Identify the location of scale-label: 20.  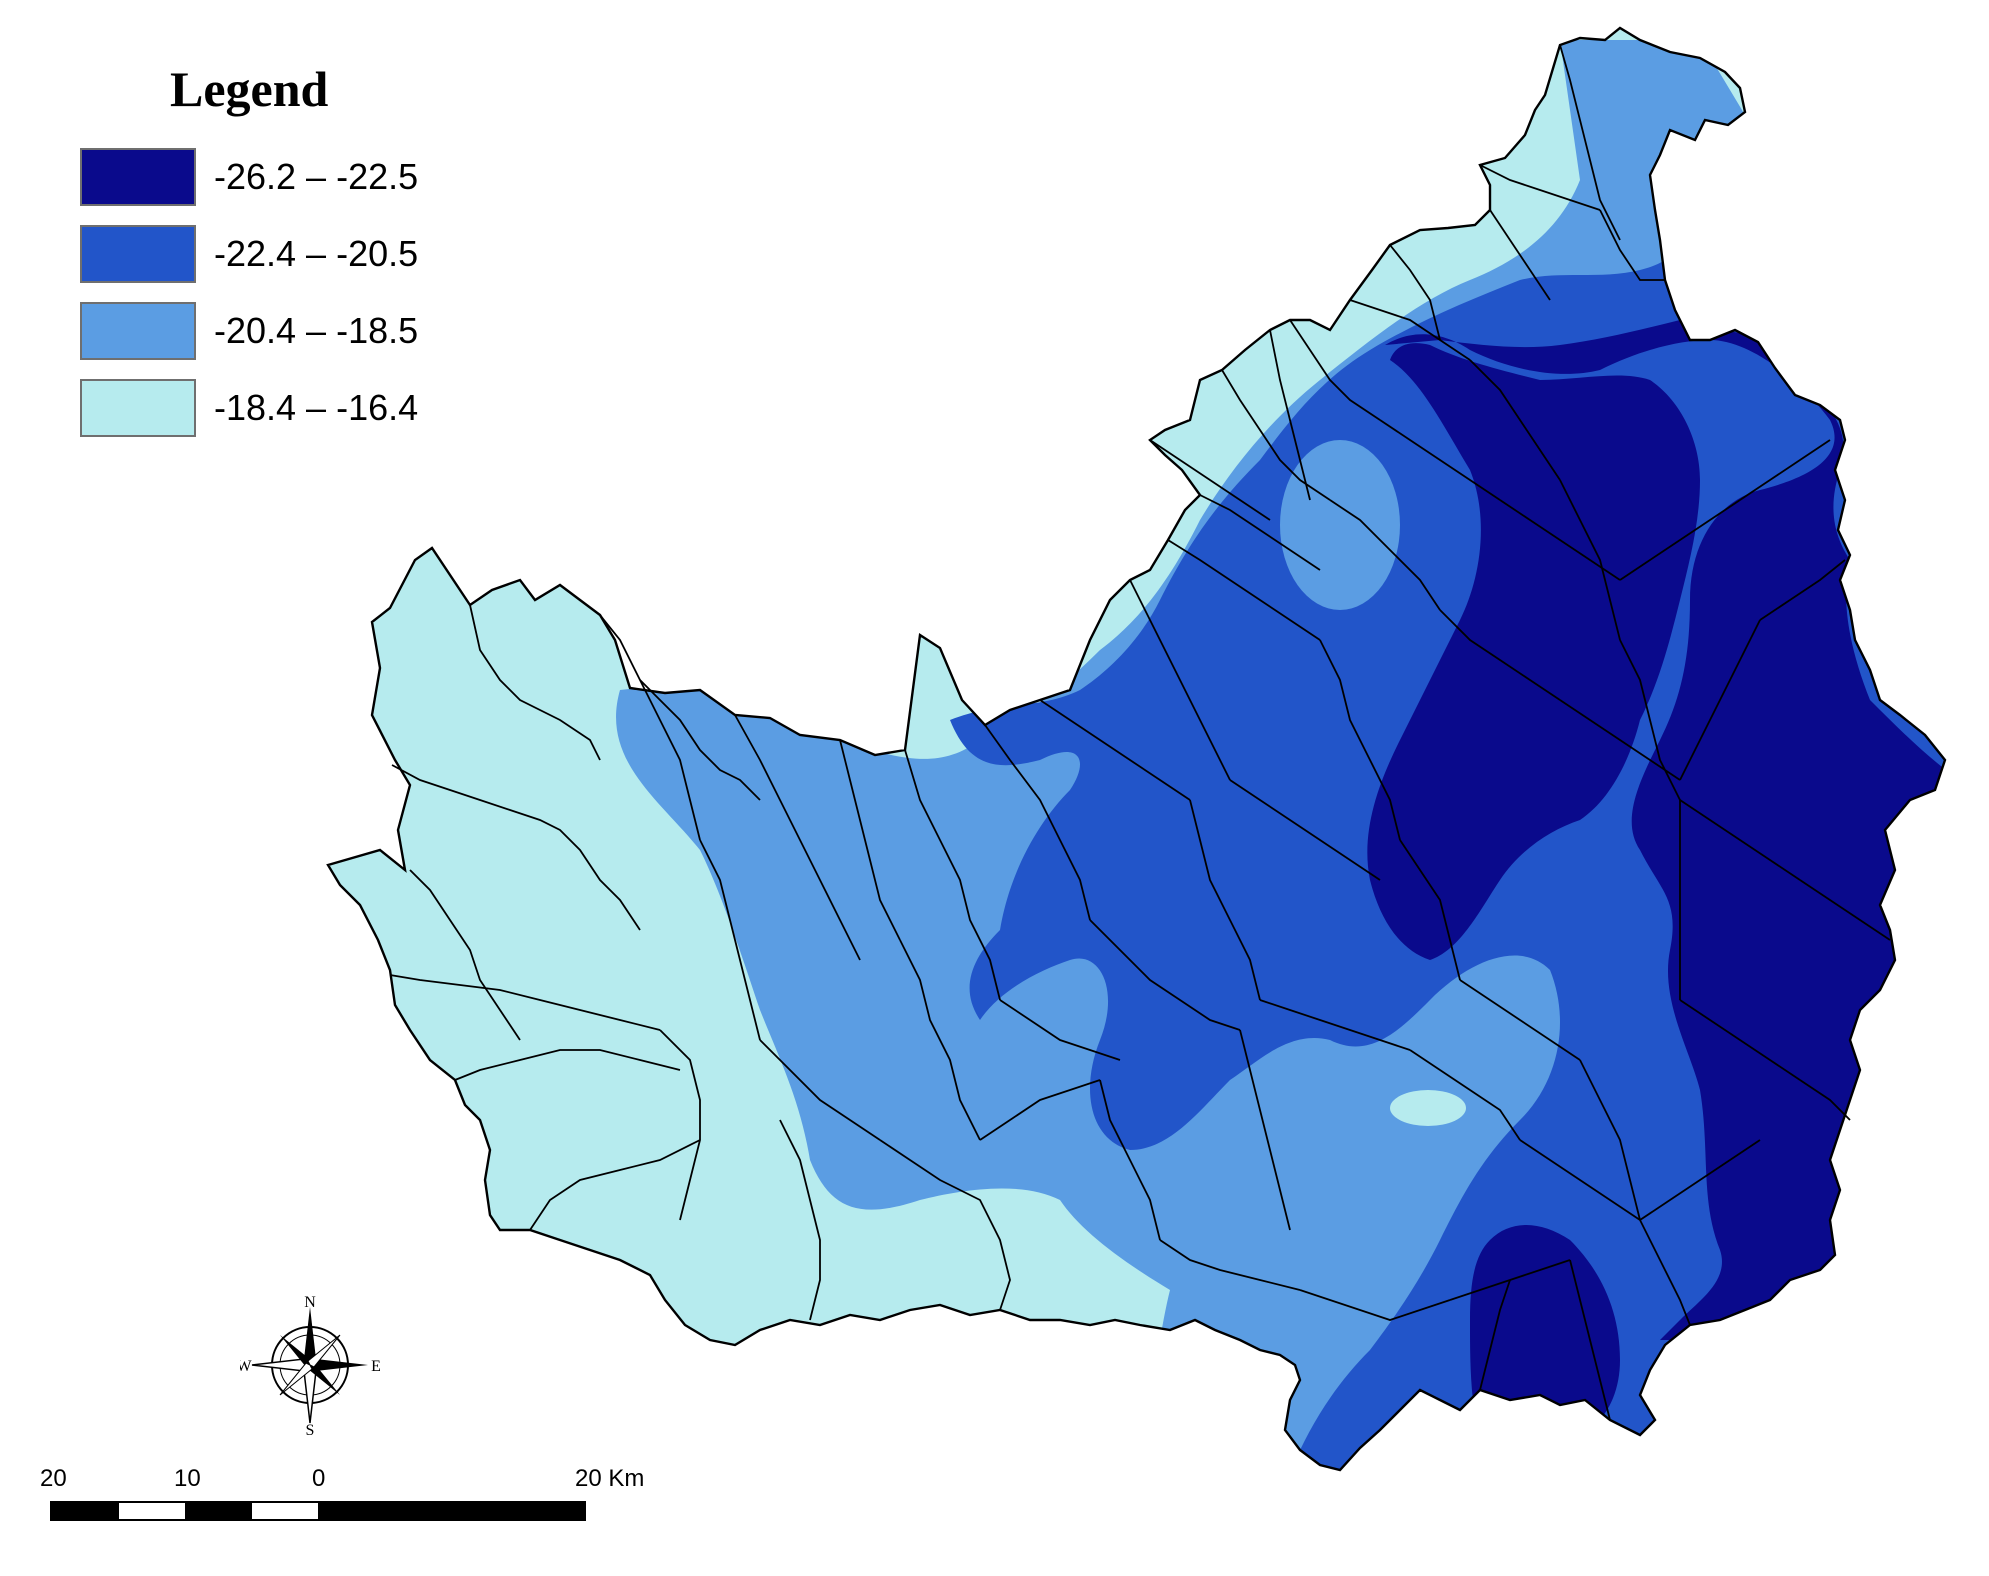
(53, 1478).